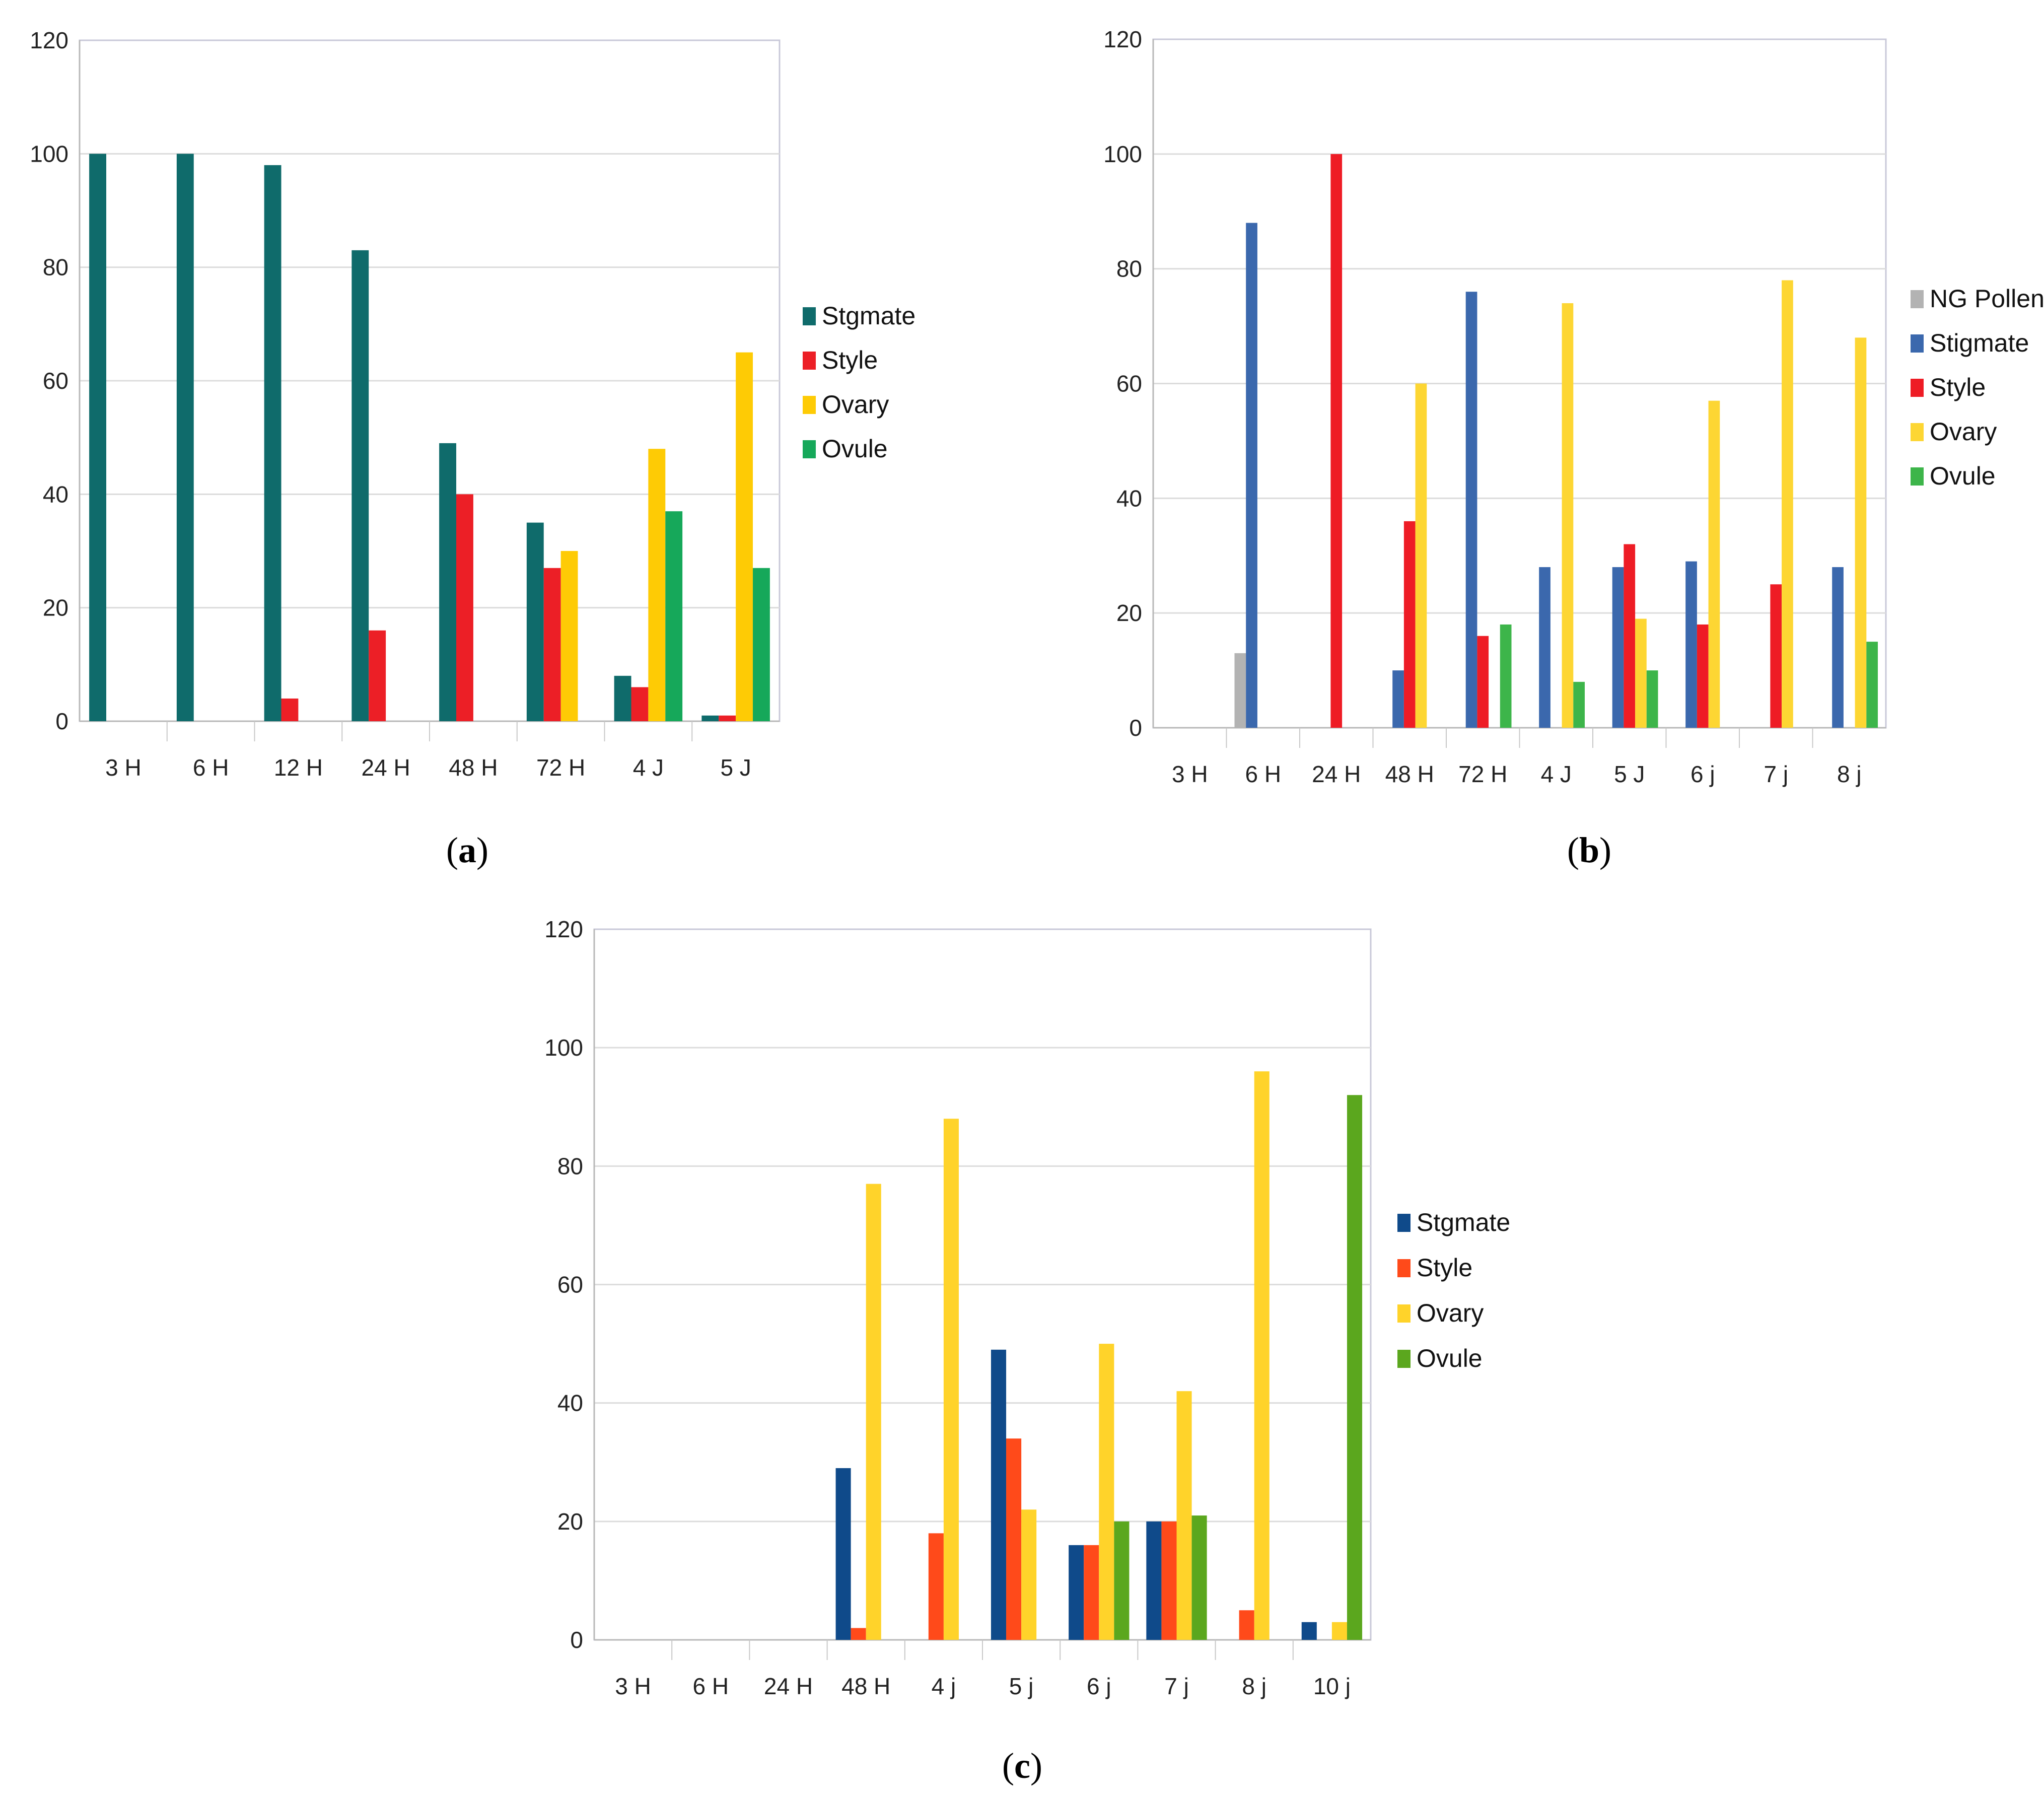 The width and height of the screenshot is (2044, 1796). Describe the element at coordinates (944, 1686) in the screenshot. I see `x-tick-label: 4 j` at that location.